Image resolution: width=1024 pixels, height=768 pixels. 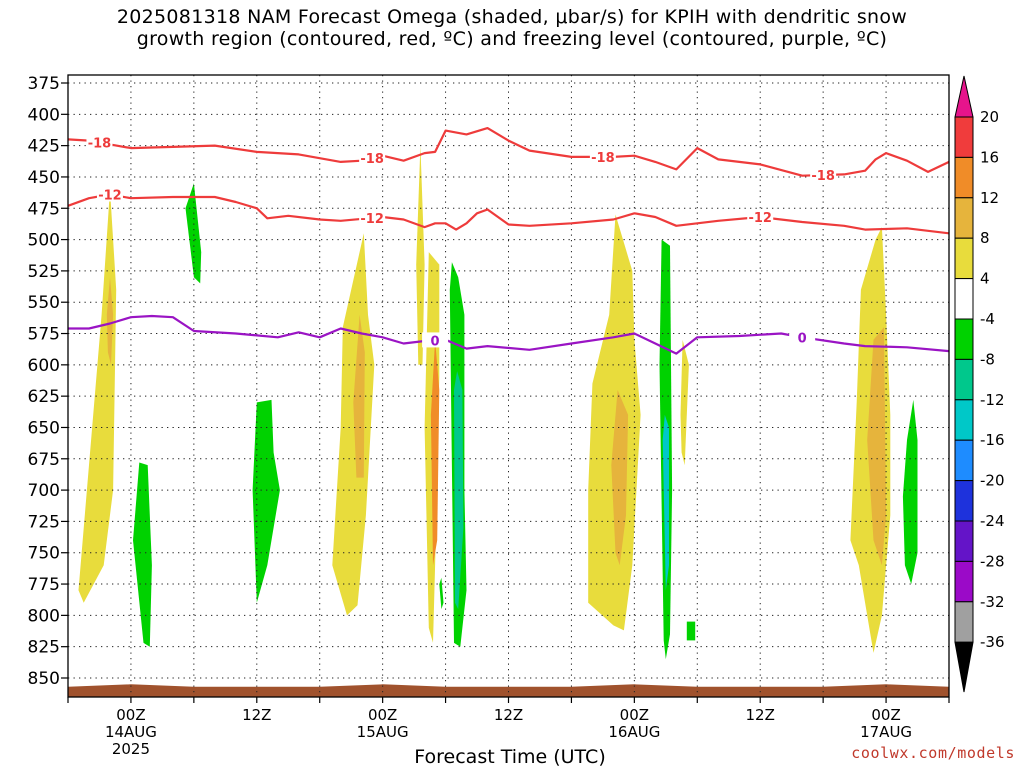 I want to click on colorbar-tick-label: -4, so click(x=987, y=319).